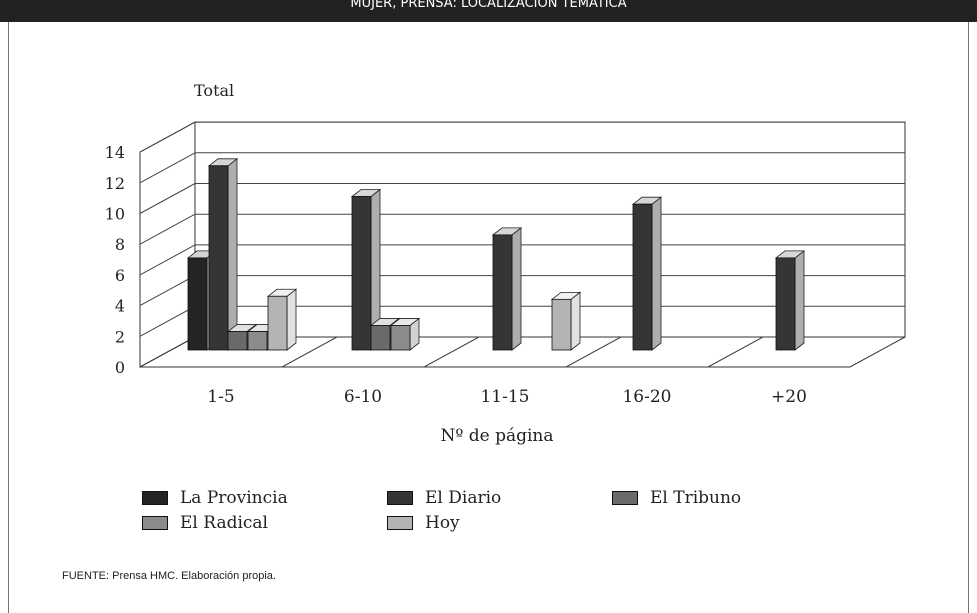 This screenshot has width=977, height=613. Describe the element at coordinates (115, 152) in the screenshot. I see `y-tick-label: 14` at that location.